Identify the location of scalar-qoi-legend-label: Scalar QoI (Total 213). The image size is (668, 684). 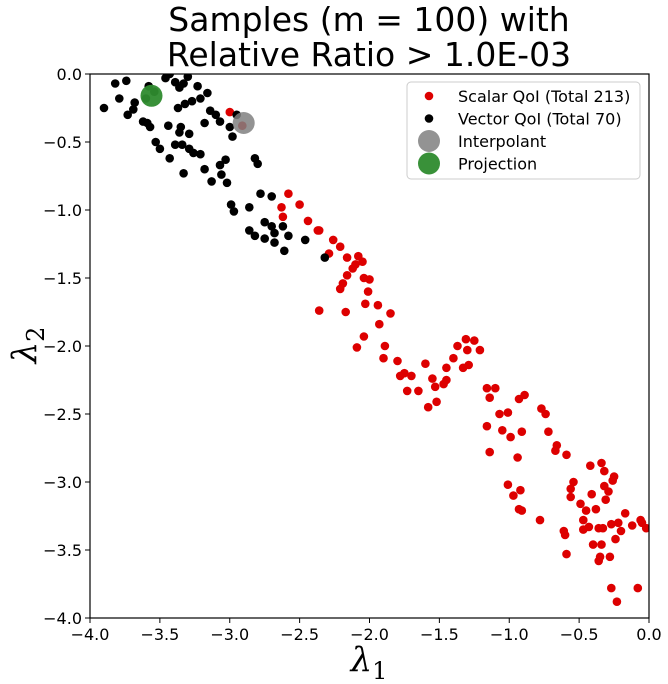
(544, 96).